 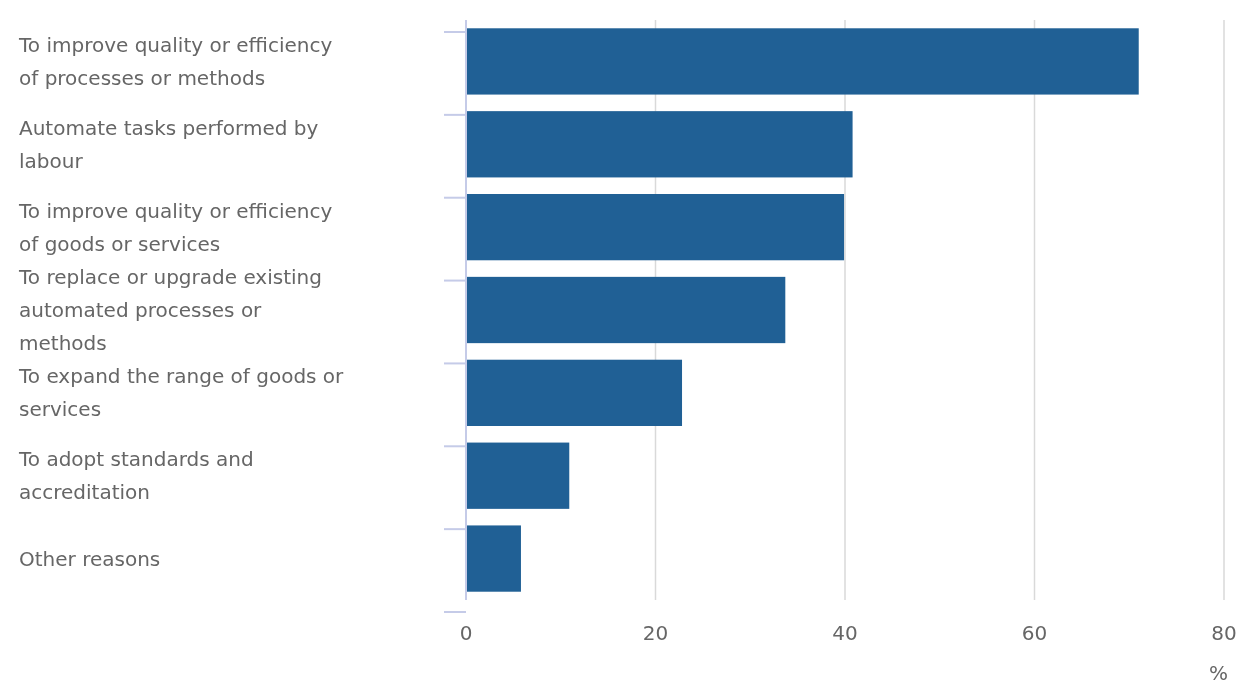 What do you see at coordinates (175, 61) in the screenshot?
I see `y-tick-label: To improve quality or efficiency of processes or methods` at bounding box center [175, 61].